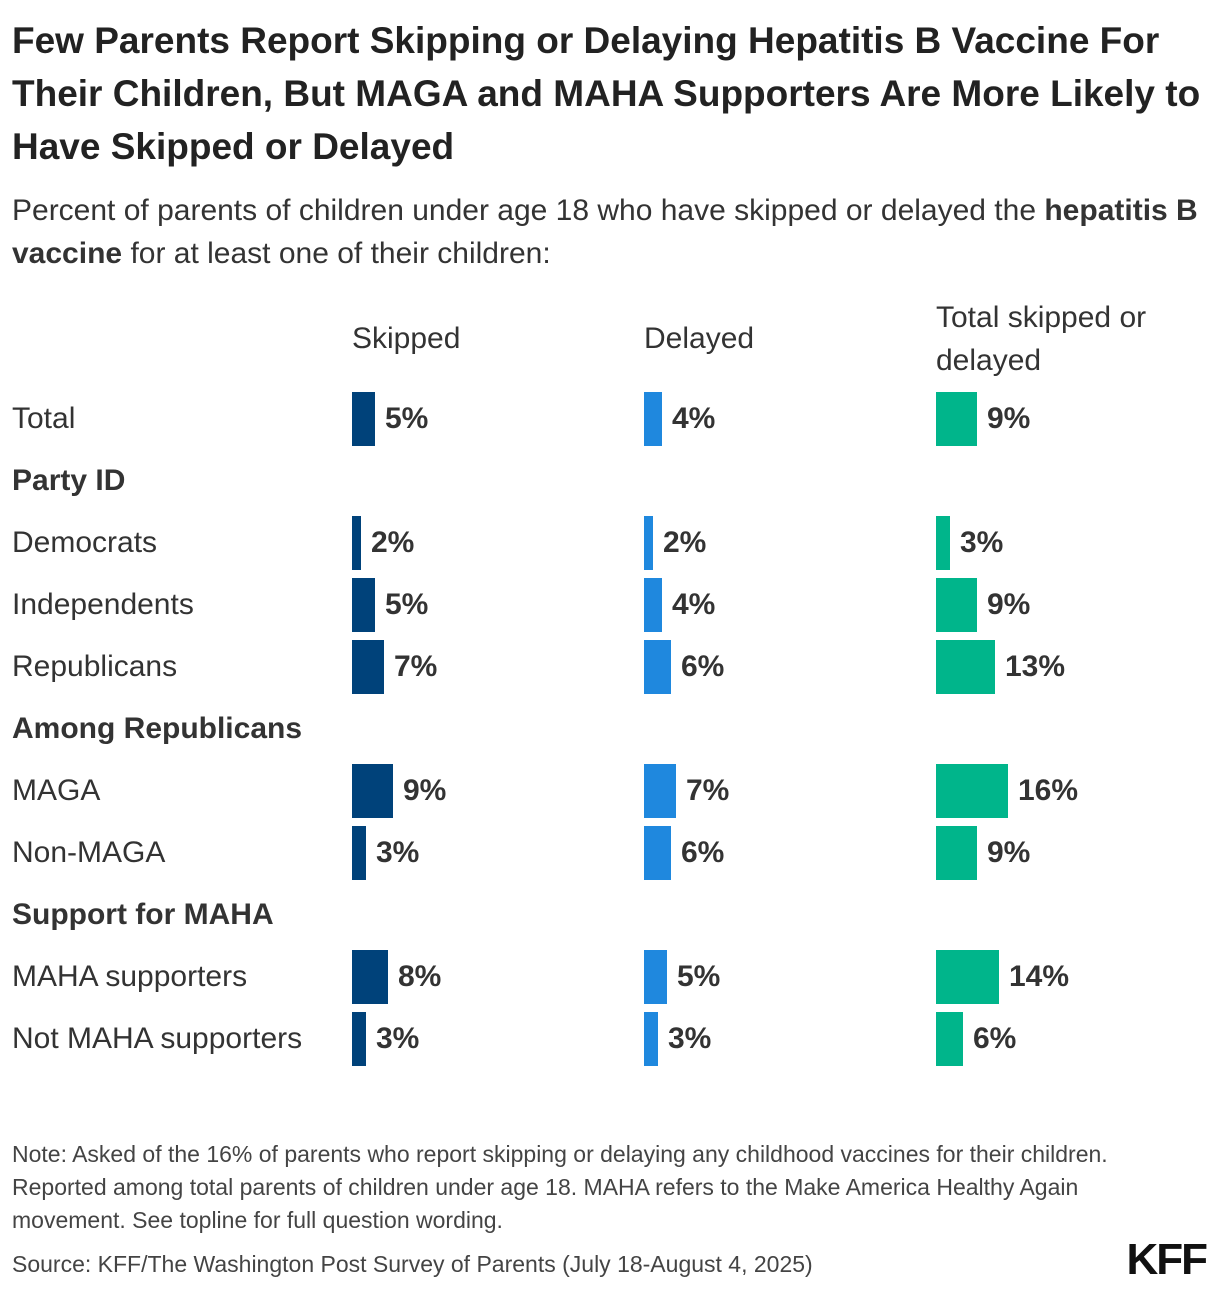  I want to click on bar-total-maha-supporters, so click(967, 977).